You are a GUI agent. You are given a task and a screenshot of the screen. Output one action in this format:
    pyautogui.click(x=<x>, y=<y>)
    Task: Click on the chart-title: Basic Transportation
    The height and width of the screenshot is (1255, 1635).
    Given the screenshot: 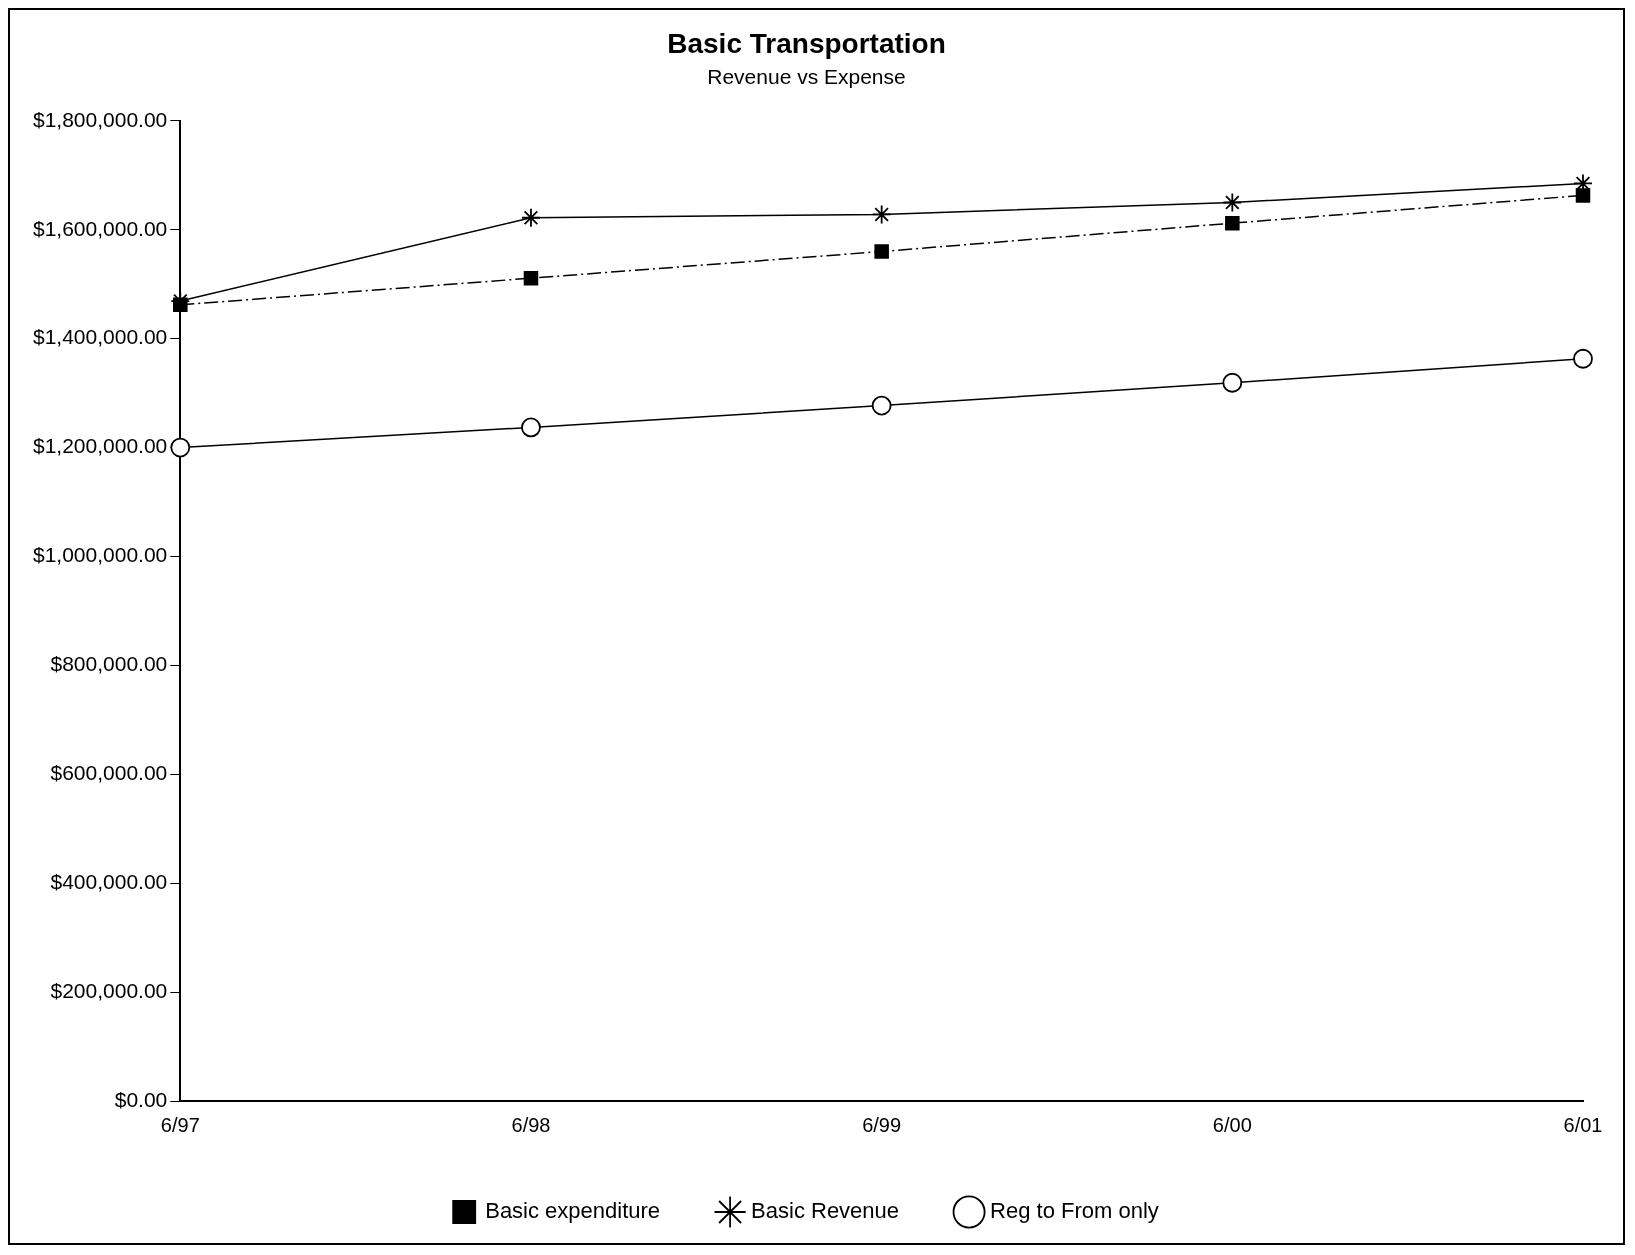 What is the action you would take?
    pyautogui.click(x=806, y=43)
    